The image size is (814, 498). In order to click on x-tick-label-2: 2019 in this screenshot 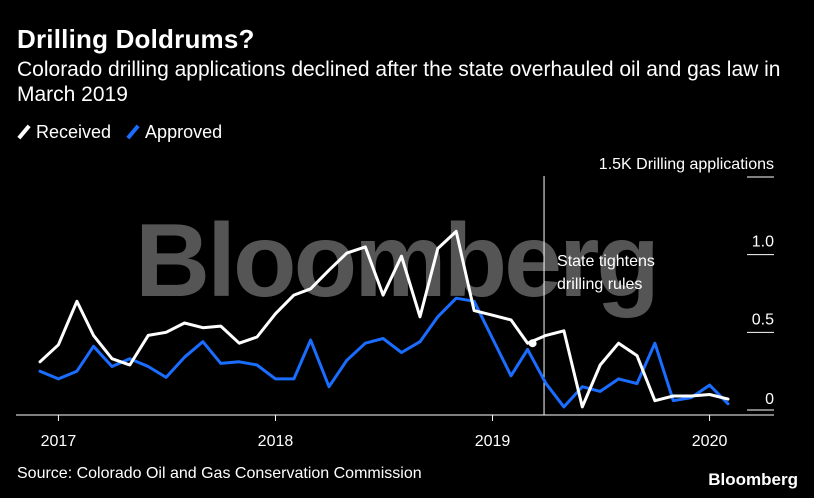, I will do `click(493, 441)`.